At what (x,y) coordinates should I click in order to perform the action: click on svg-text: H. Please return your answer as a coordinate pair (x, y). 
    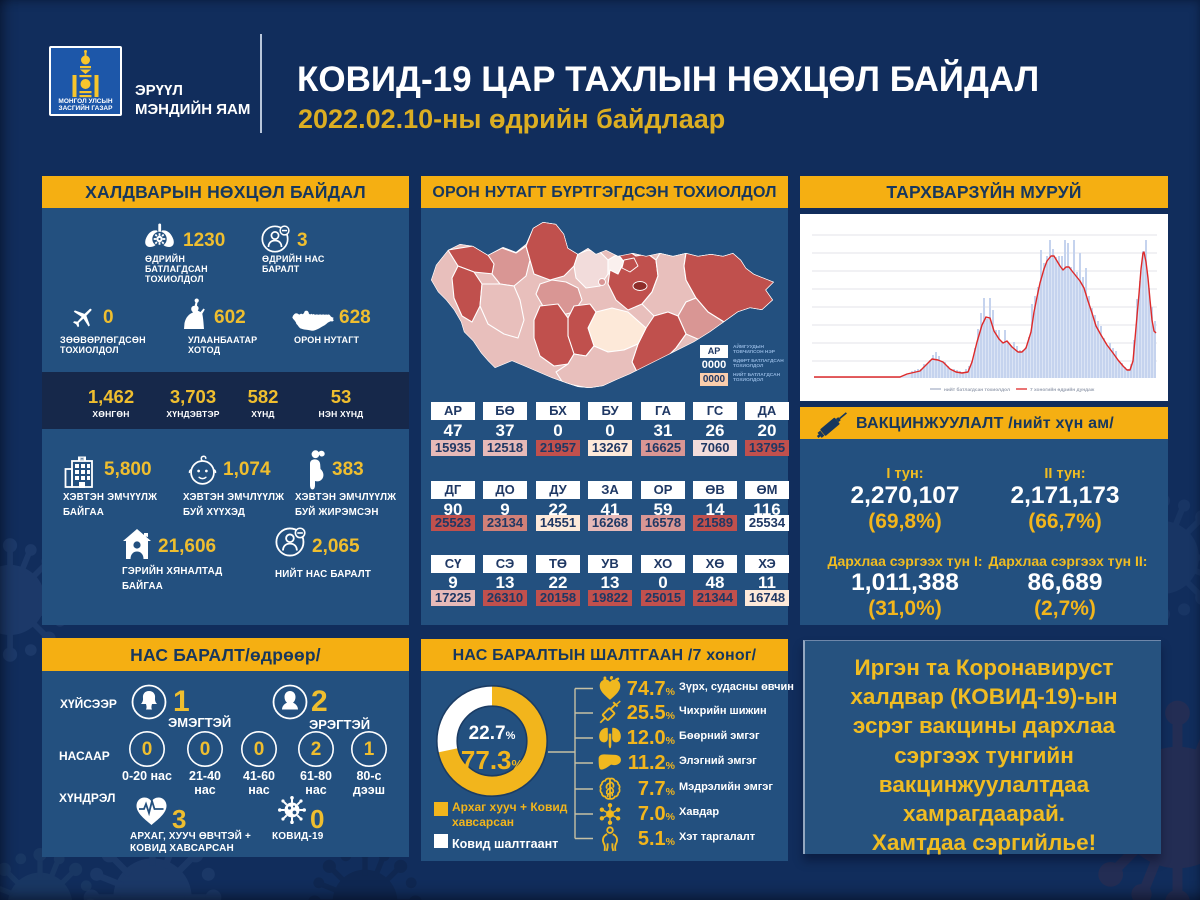
    Looking at the image, I should click on (81, 458).